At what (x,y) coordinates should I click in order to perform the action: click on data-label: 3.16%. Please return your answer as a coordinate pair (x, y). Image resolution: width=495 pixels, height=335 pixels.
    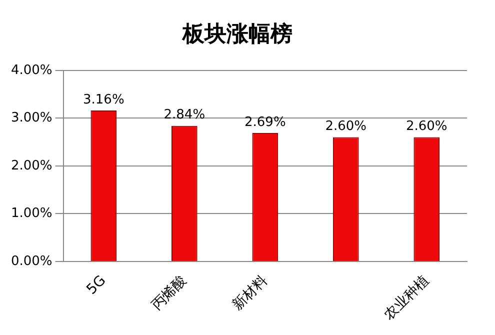
    Looking at the image, I should click on (103, 100).